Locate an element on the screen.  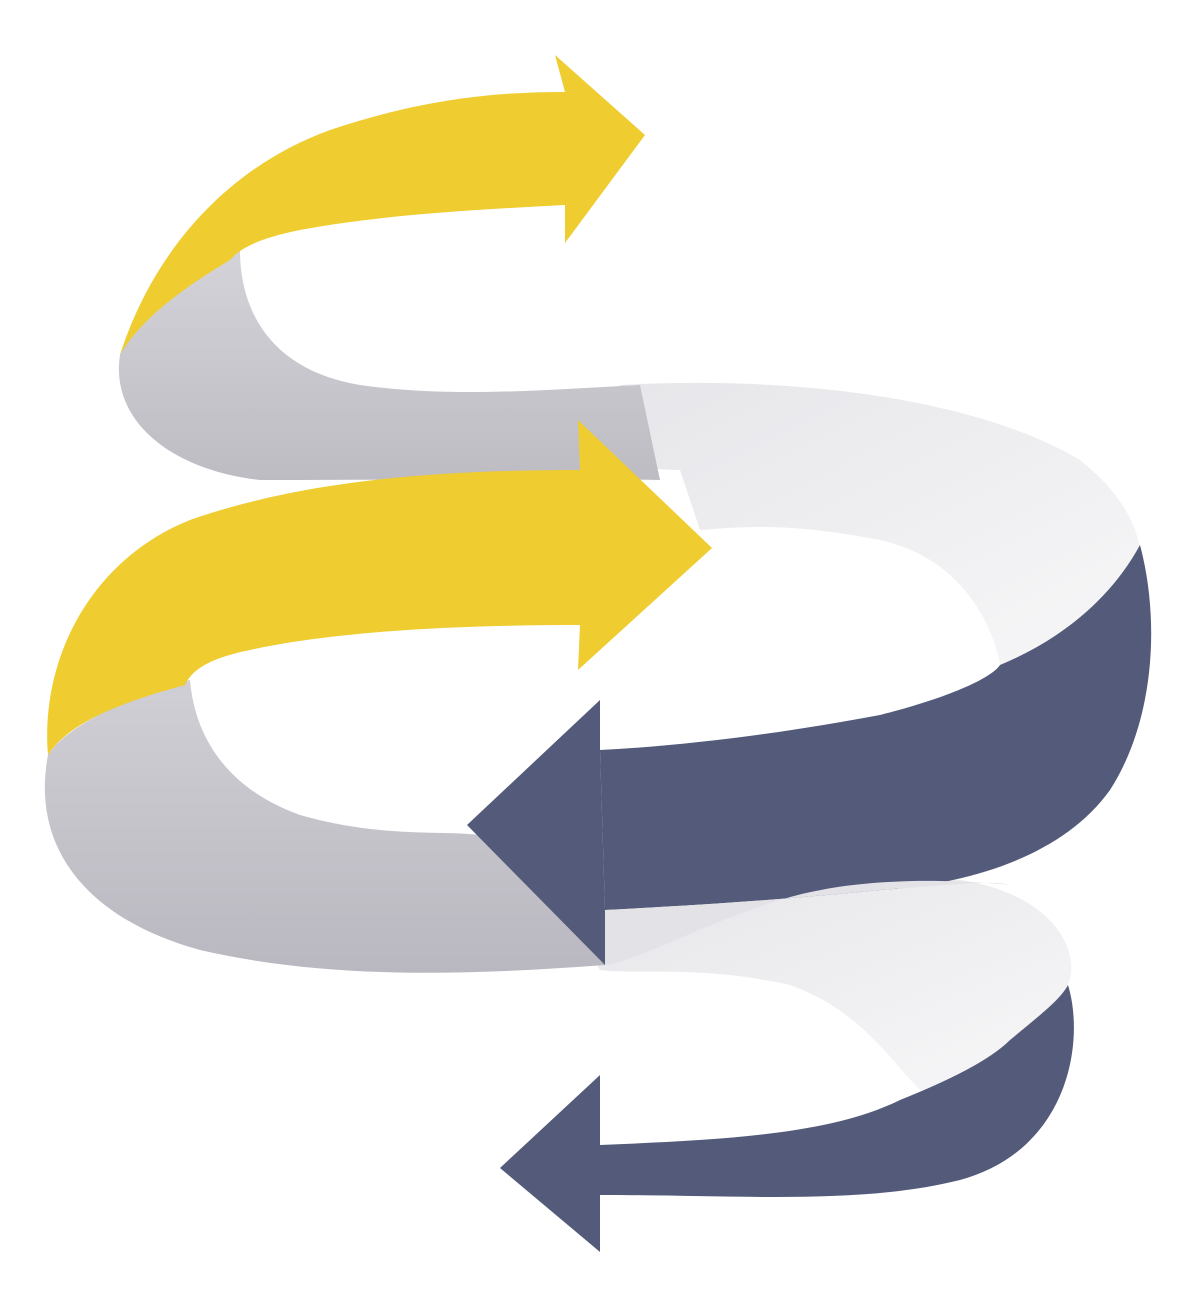
ribbon-middle-gray is located at coordinates (324, 826).